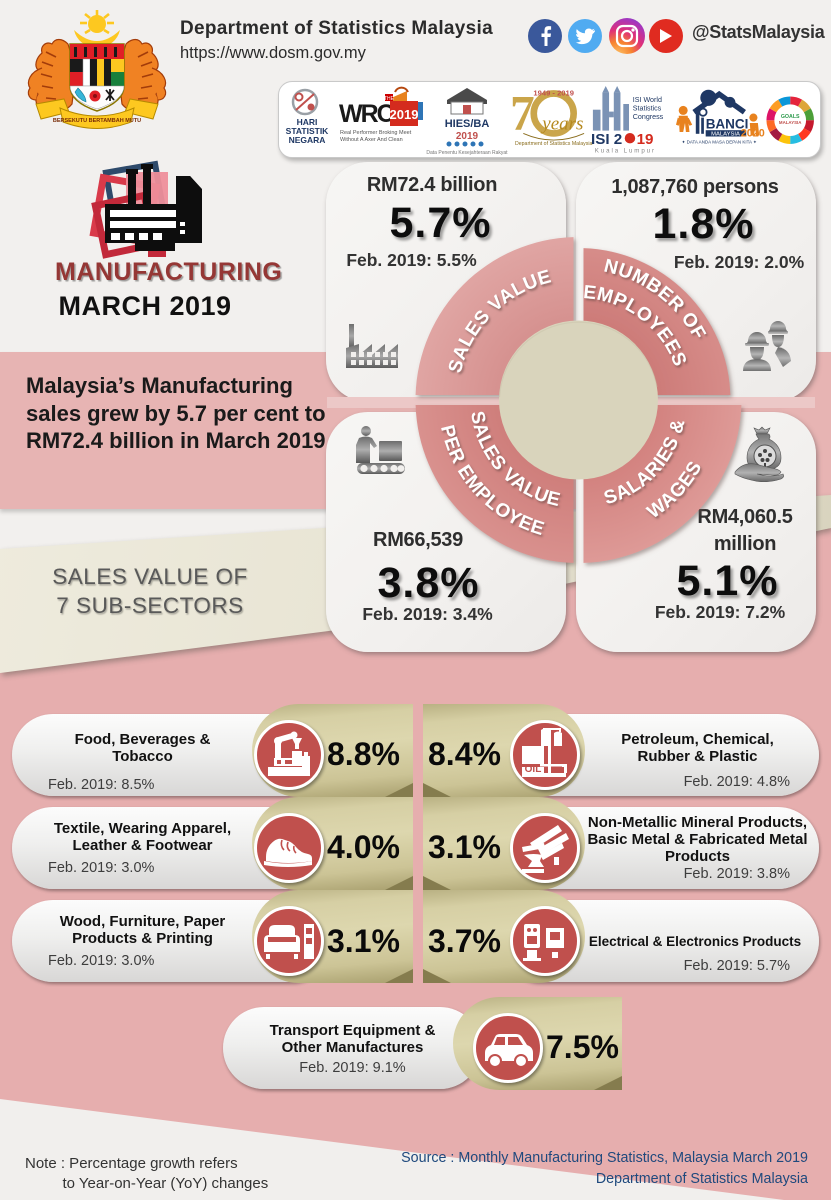 The width and height of the screenshot is (831, 1200). I want to click on svg-text: HARI, so click(307, 122).